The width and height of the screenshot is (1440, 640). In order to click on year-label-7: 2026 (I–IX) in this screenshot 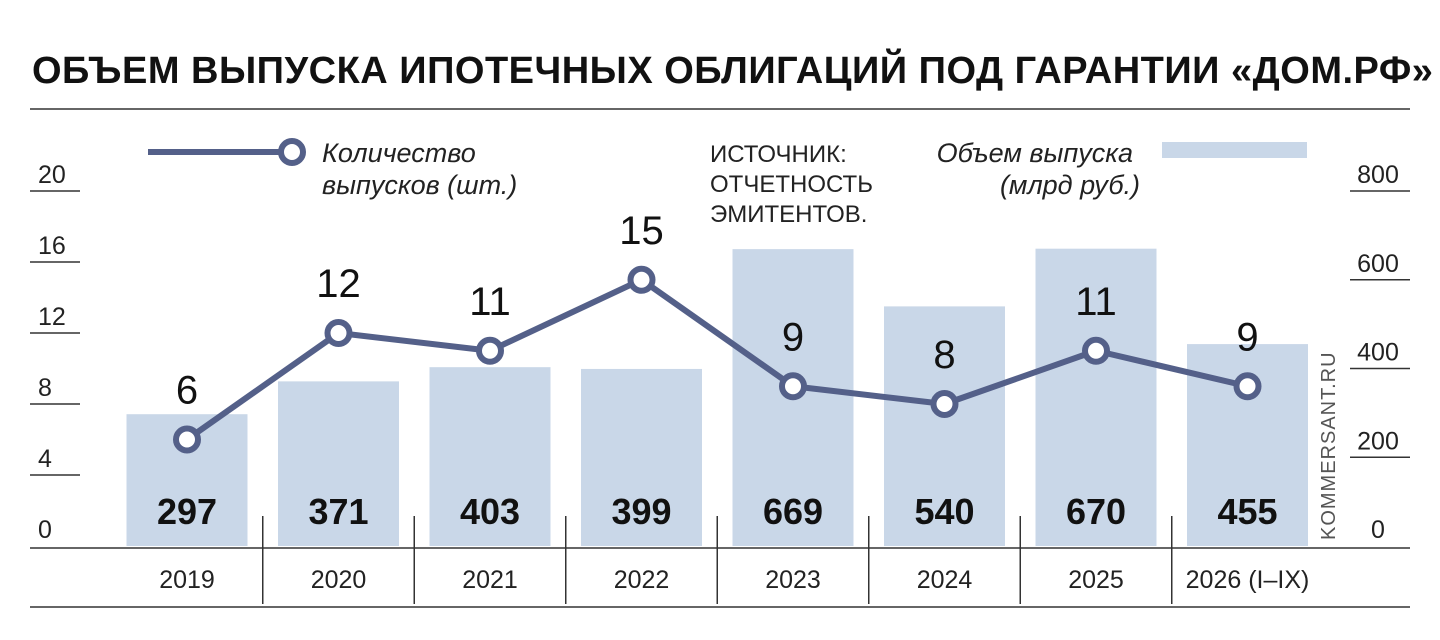, I will do `click(1248, 580)`.